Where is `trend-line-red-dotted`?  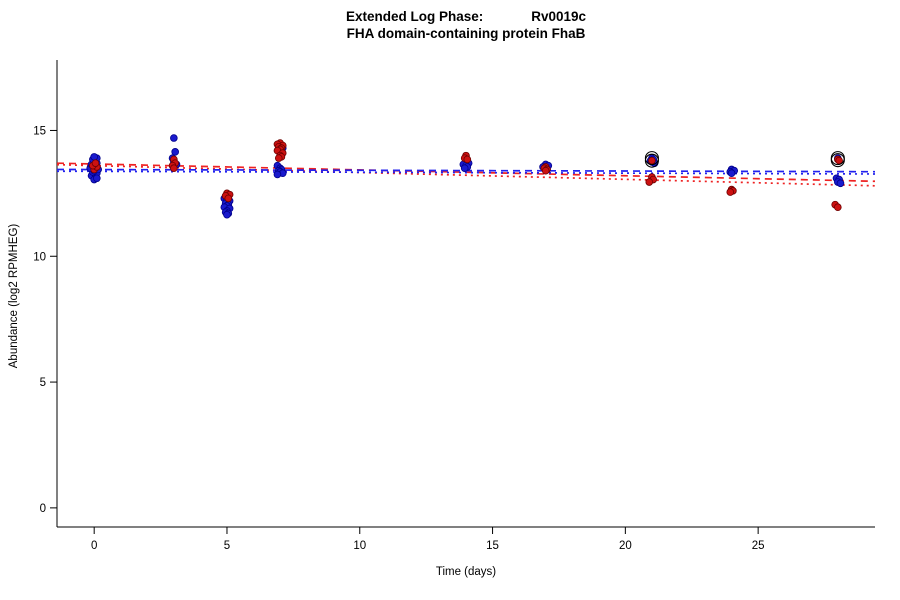 trend-line-red-dotted is located at coordinates (466, 175).